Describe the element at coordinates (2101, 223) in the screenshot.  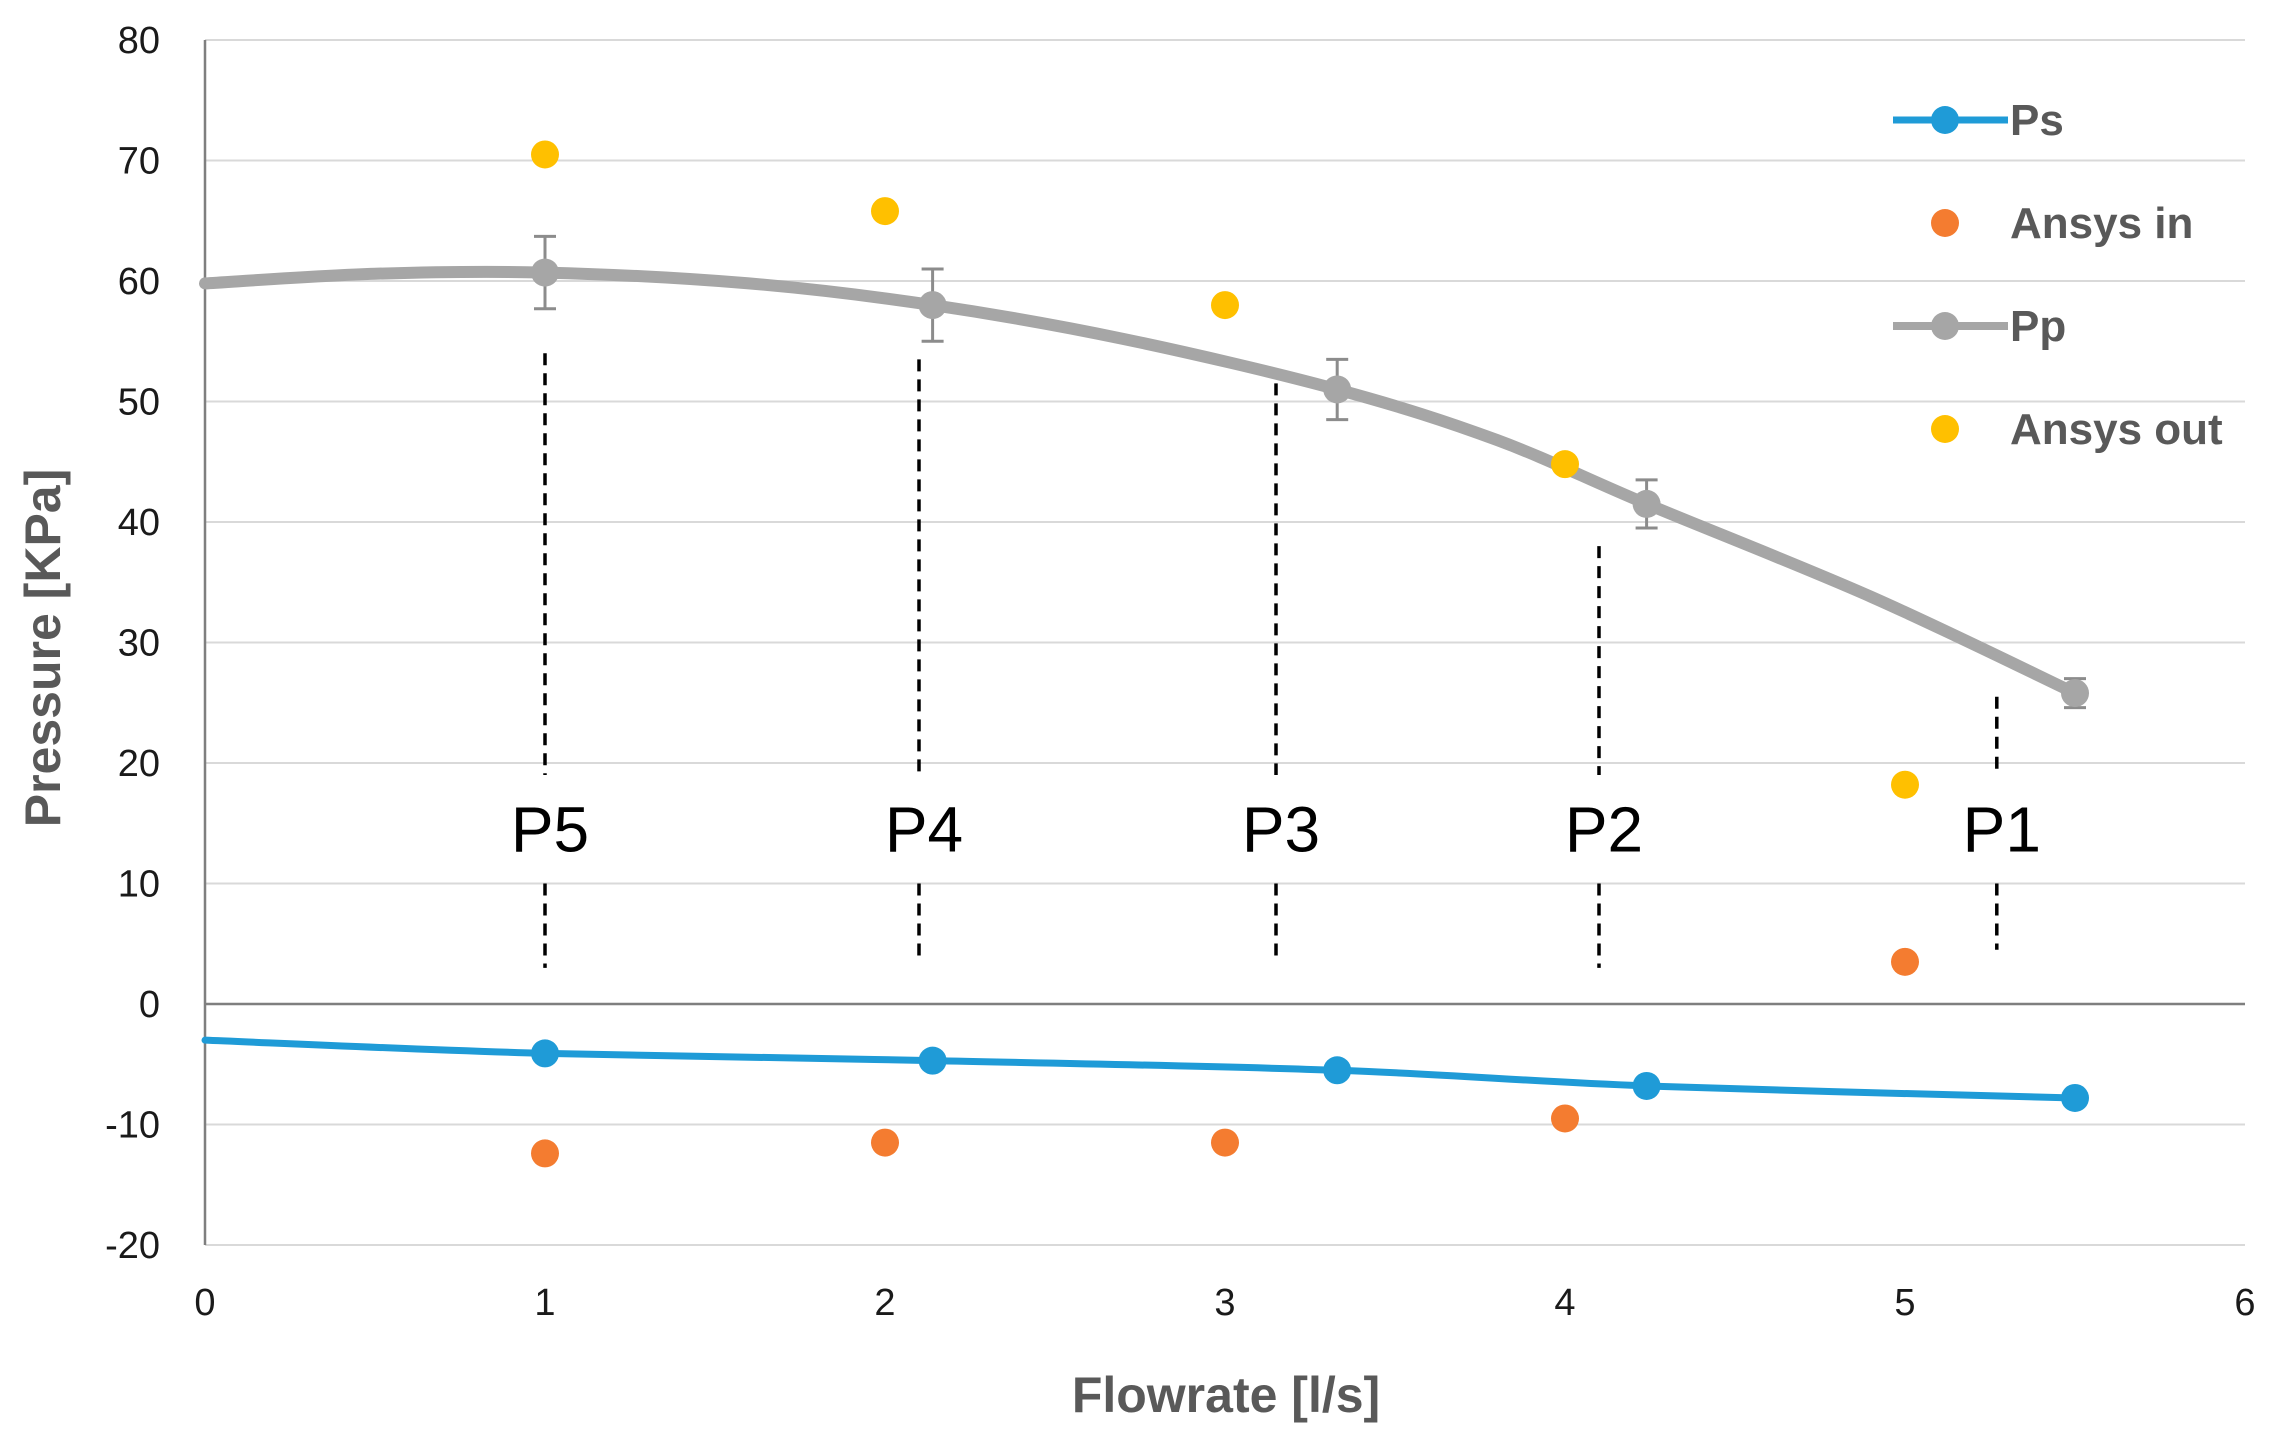
I see `legend-label-ansys-in: Ansys in` at that location.